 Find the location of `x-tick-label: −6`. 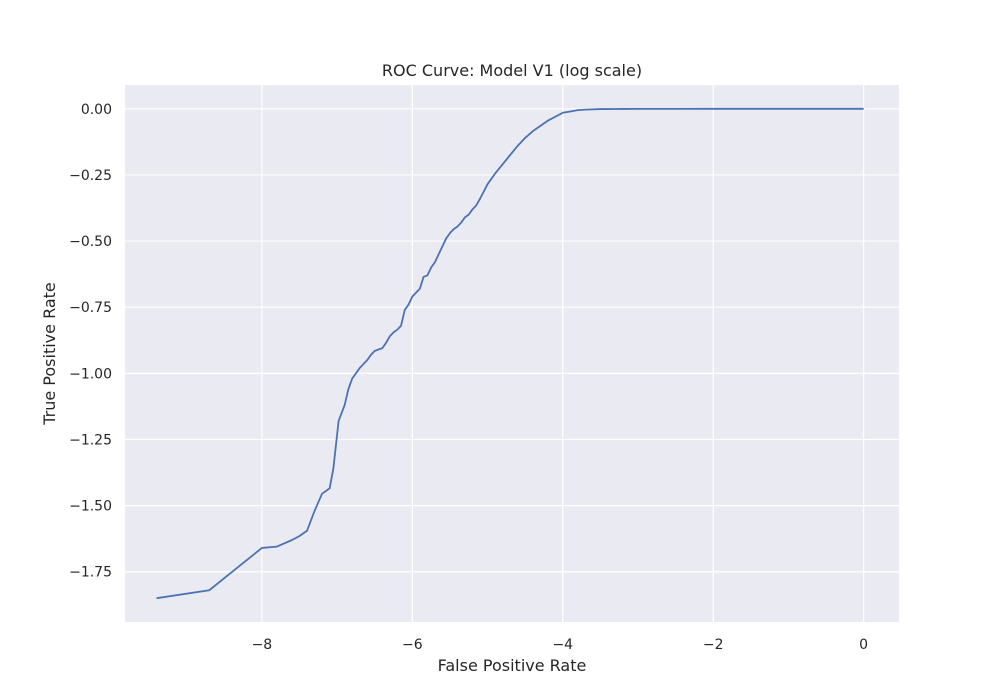

x-tick-label: −6 is located at coordinates (412, 645).